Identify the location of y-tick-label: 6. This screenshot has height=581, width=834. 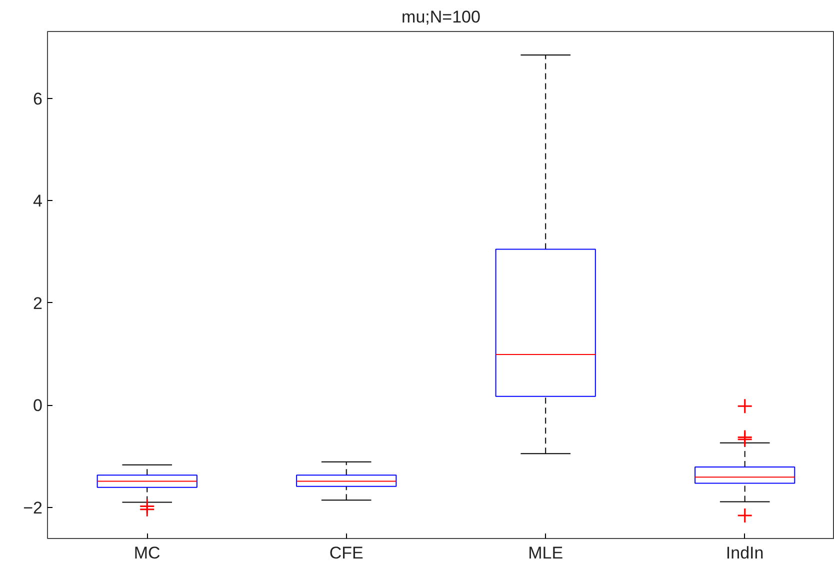
(38, 98).